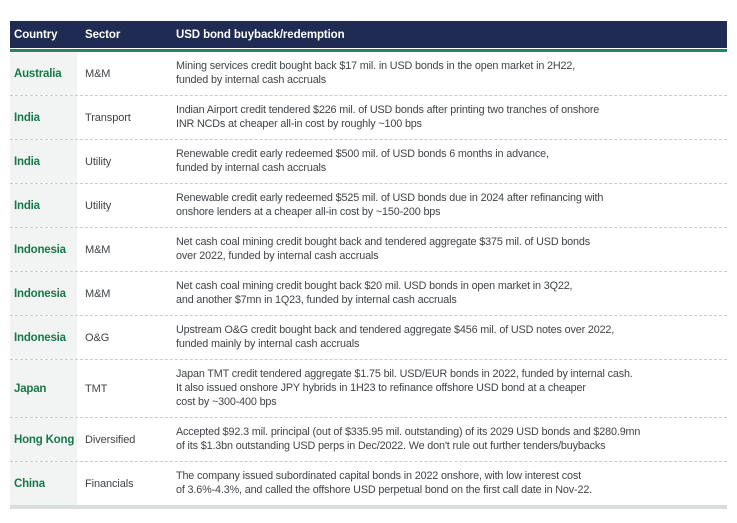 The width and height of the screenshot is (737, 523). Describe the element at coordinates (109, 483) in the screenshot. I see `sector-label: Financials` at that location.